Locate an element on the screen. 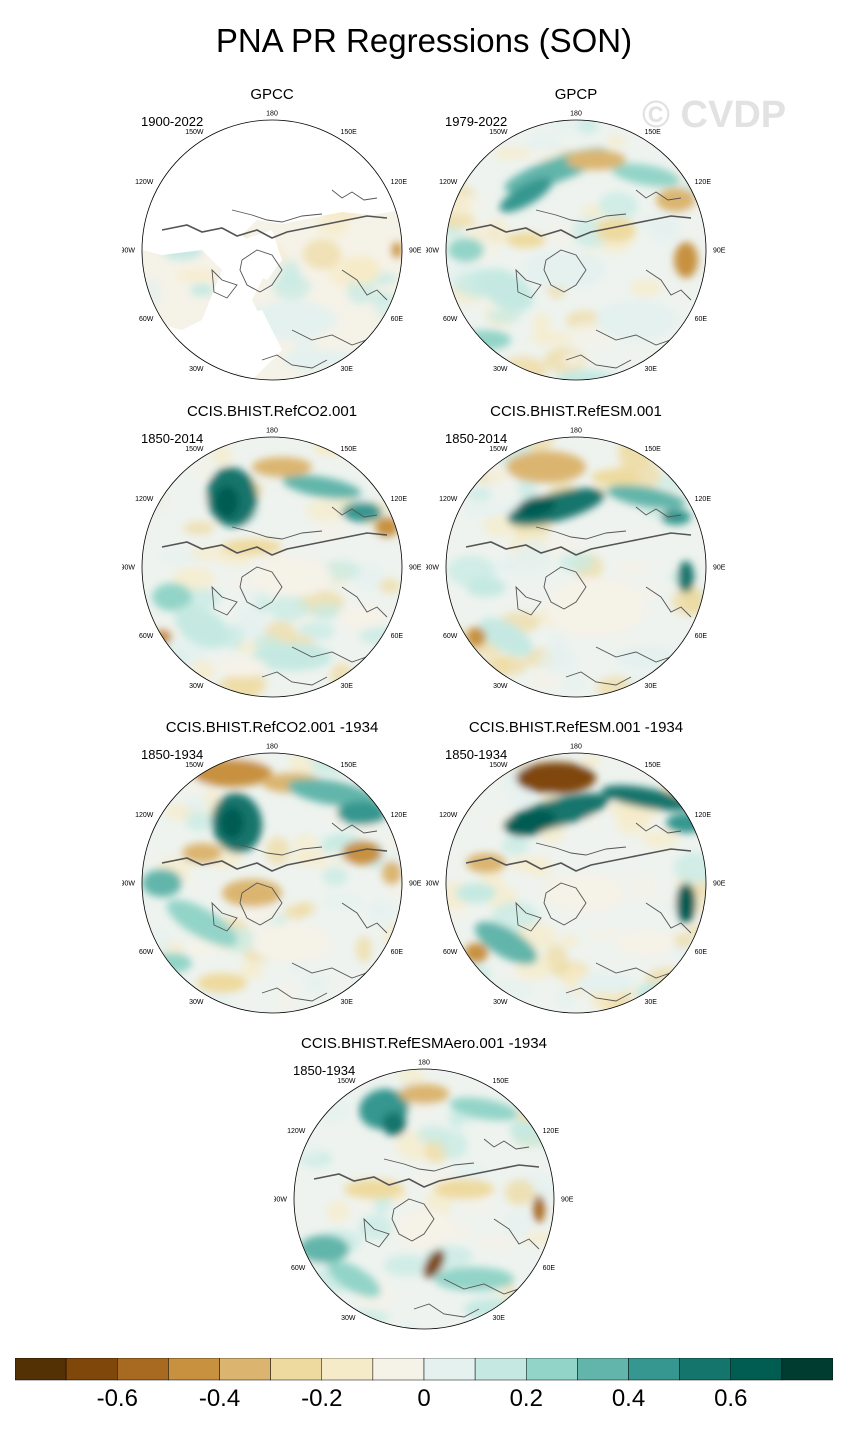  colorbar-tick-label: 0 is located at coordinates (424, 1398).